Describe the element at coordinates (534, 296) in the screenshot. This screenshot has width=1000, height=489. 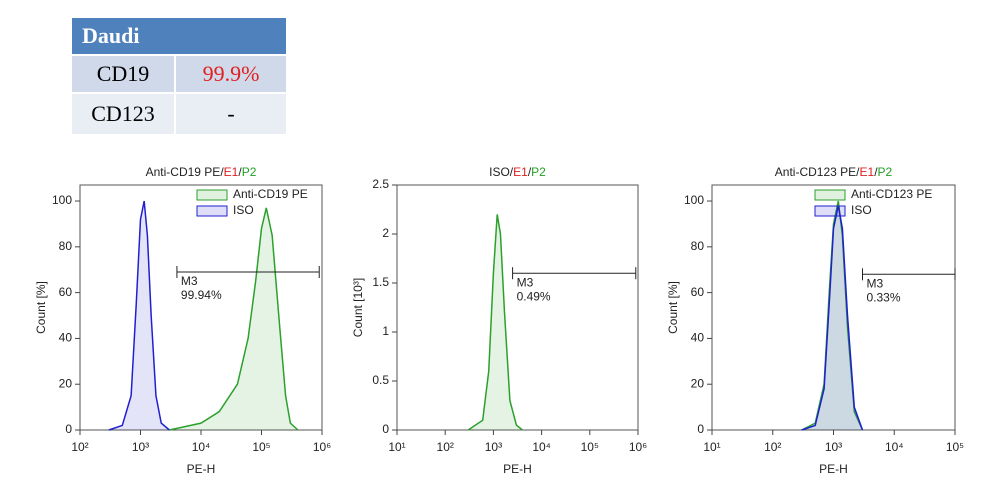
I see `gate-label: 0.49%` at that location.